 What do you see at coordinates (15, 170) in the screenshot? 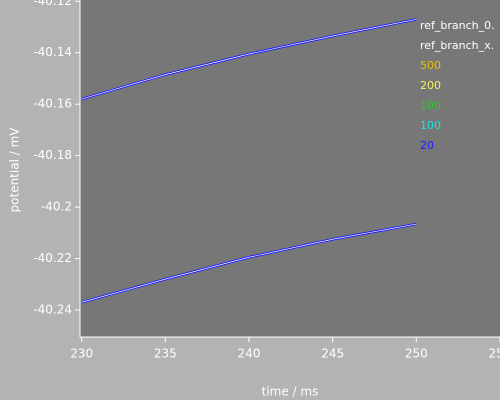
I see `y-axis-label: potential / mV` at bounding box center [15, 170].